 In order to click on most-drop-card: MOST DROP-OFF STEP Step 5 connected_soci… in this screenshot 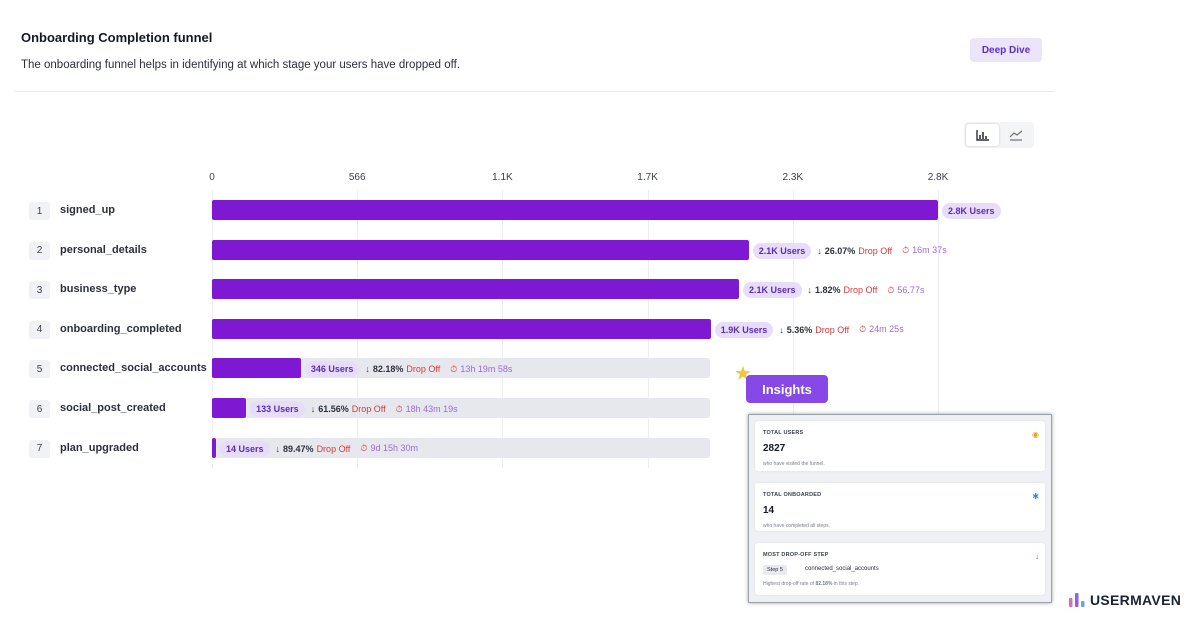, I will do `click(900, 569)`.